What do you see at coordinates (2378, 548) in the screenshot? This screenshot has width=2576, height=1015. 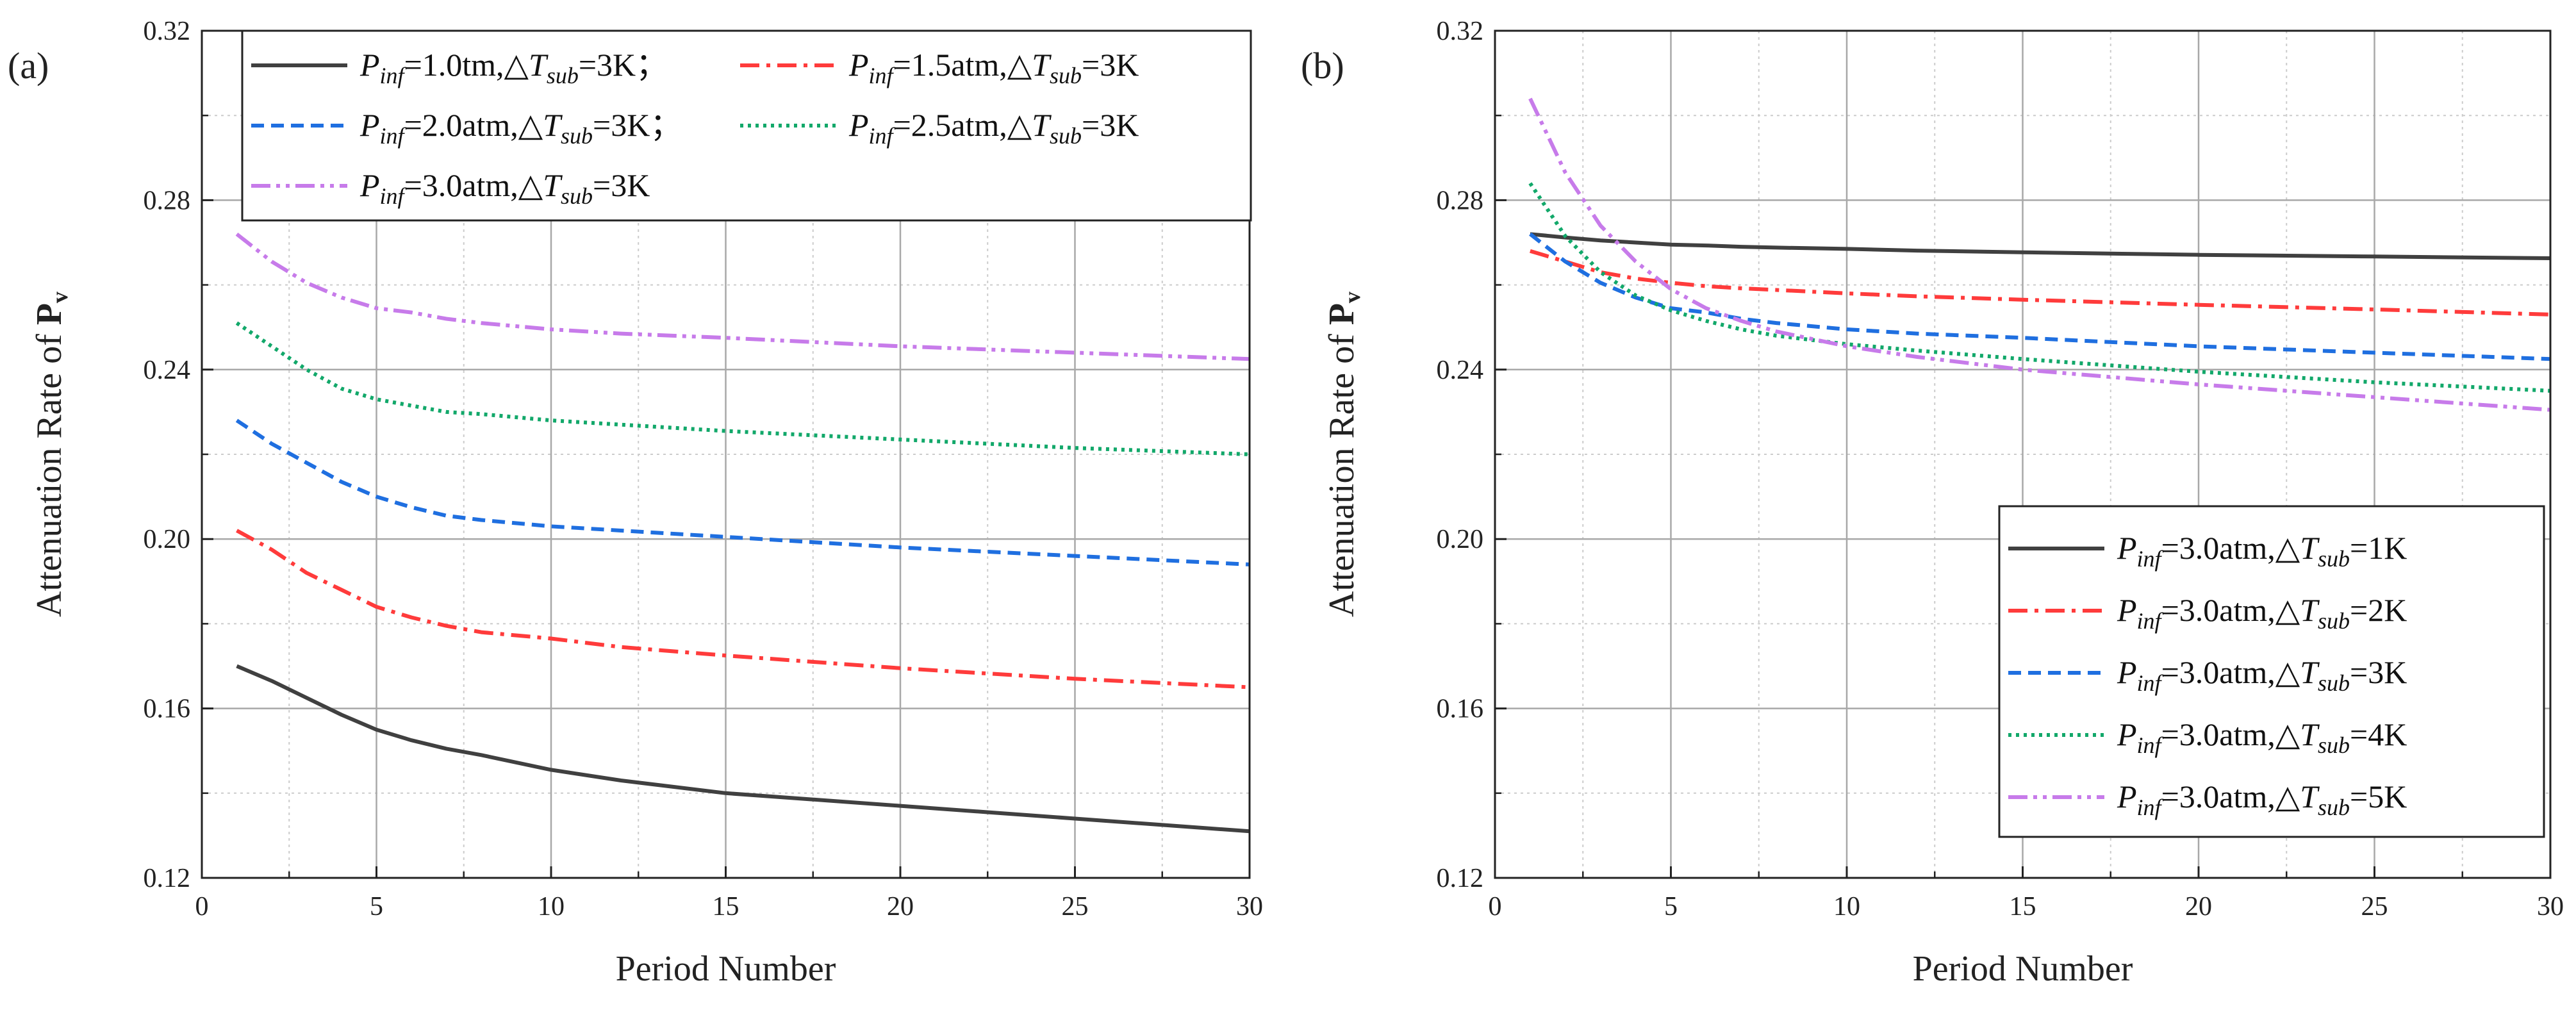 I see `legend-tail: =1K` at bounding box center [2378, 548].